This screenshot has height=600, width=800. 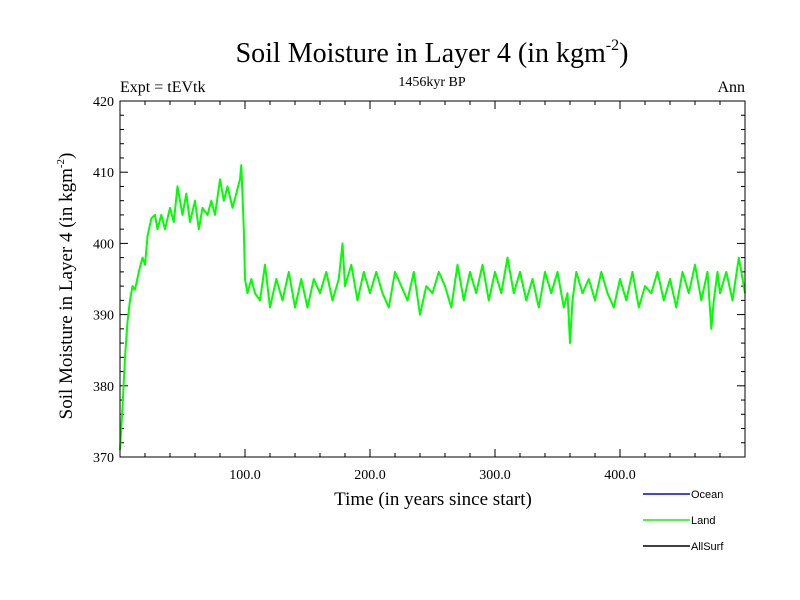 What do you see at coordinates (433, 499) in the screenshot?
I see `x-axis-label: Time (in years since start)` at bounding box center [433, 499].